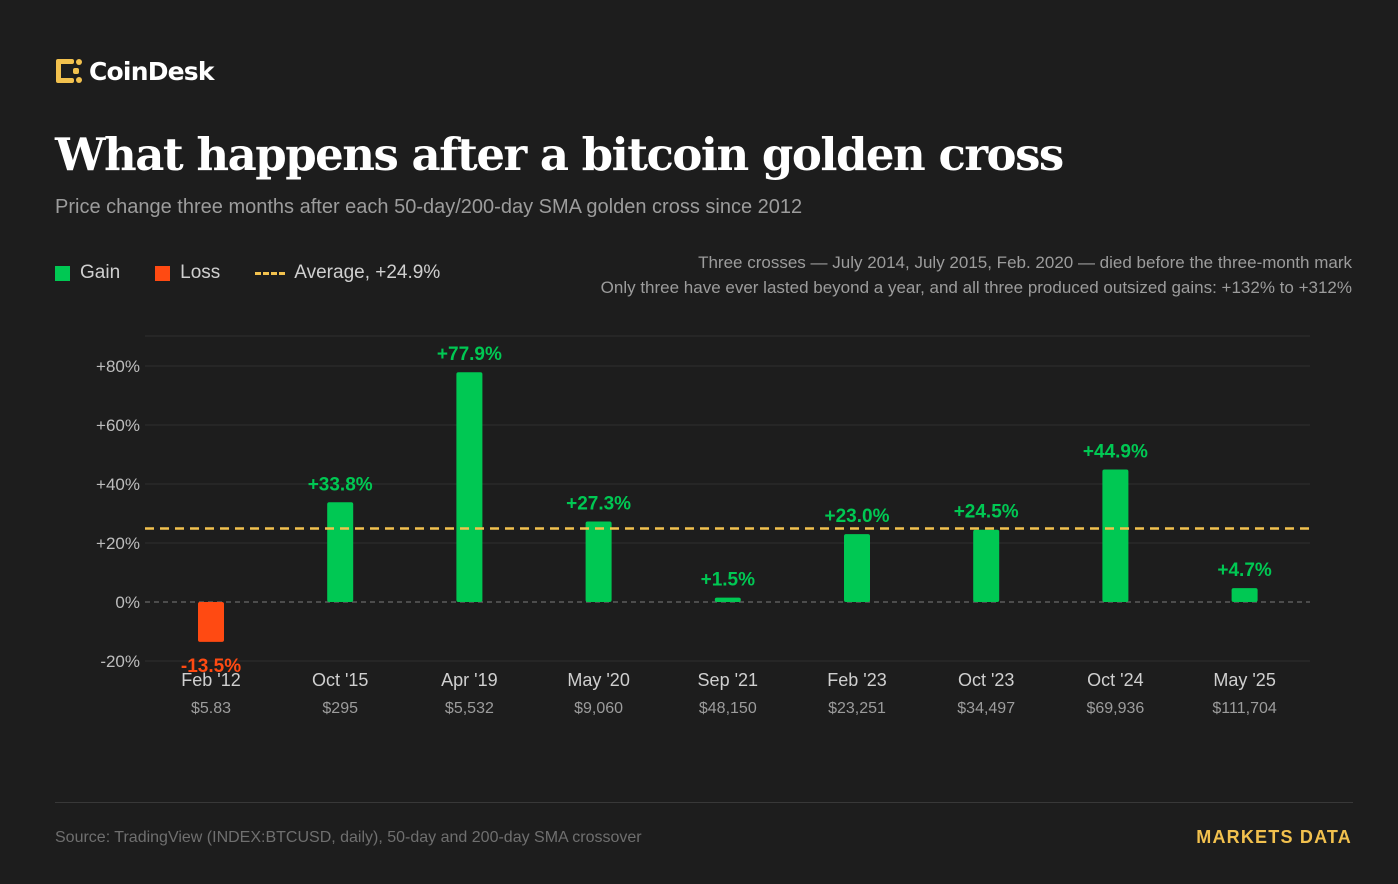 The image size is (1398, 884). What do you see at coordinates (1244, 680) in the screenshot?
I see `x-tick-label: May '25` at bounding box center [1244, 680].